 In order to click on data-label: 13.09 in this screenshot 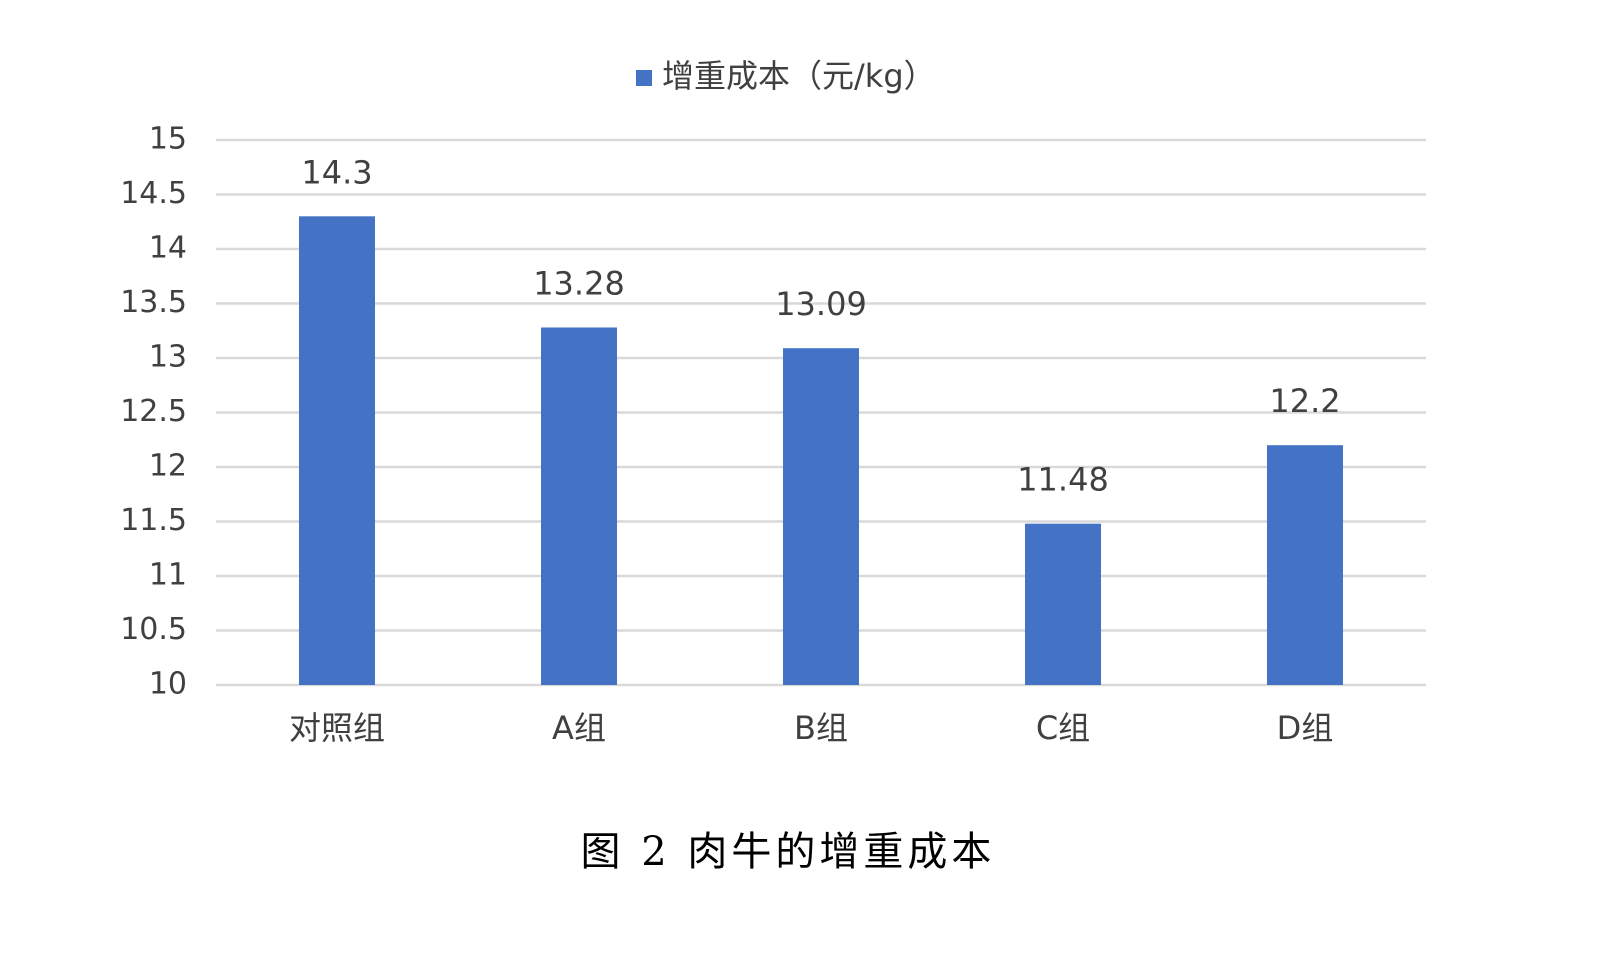, I will do `click(821, 304)`.